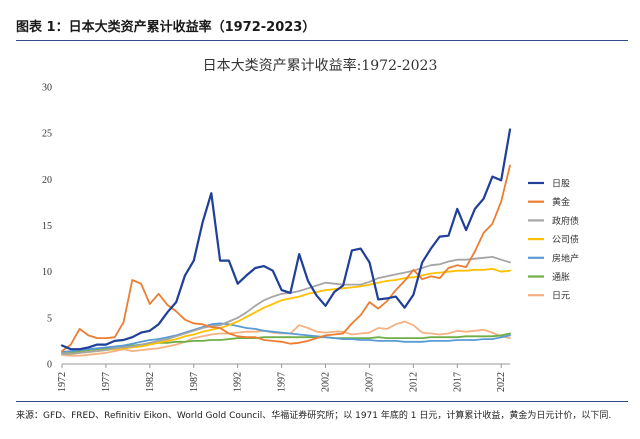 This screenshot has width=640, height=439. Describe the element at coordinates (282, 382) in the screenshot. I see `x-tick-label: 1997` at that location.